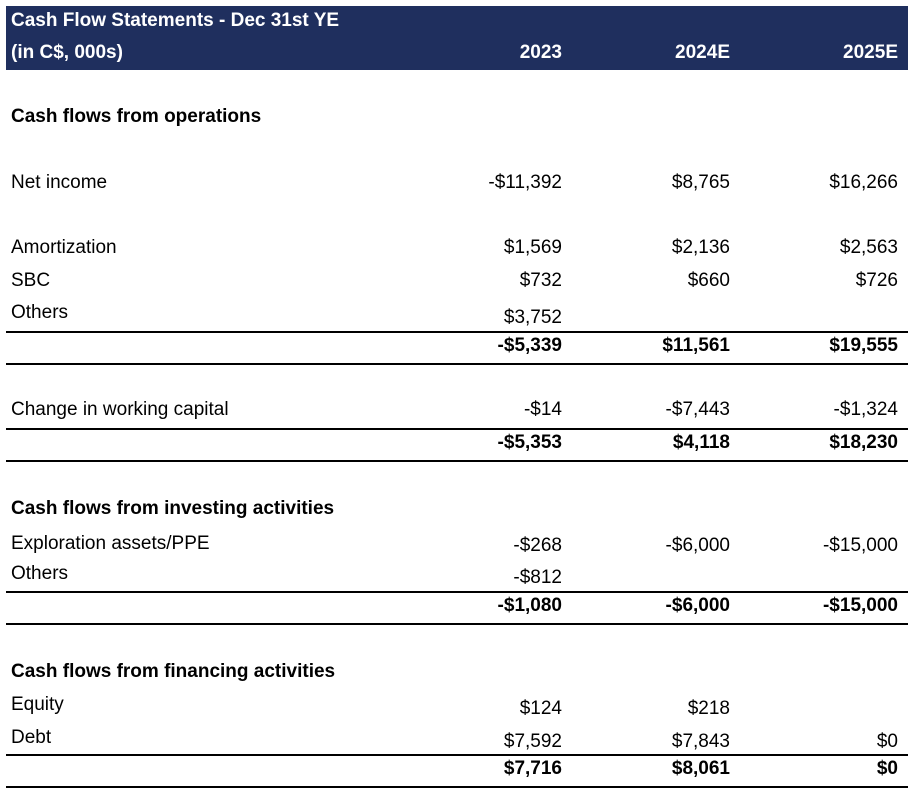  What do you see at coordinates (457, 514) in the screenshot?
I see `section-heading-investing: Cash flows from investing activities` at bounding box center [457, 514].